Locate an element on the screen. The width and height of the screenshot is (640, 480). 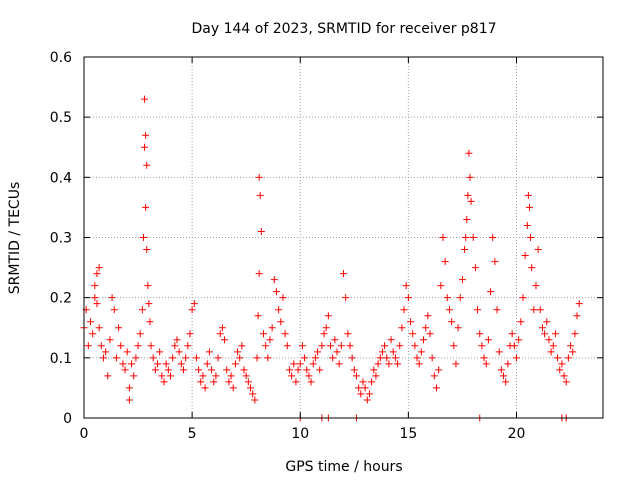
x-tick-label: 10 is located at coordinates (300, 434).